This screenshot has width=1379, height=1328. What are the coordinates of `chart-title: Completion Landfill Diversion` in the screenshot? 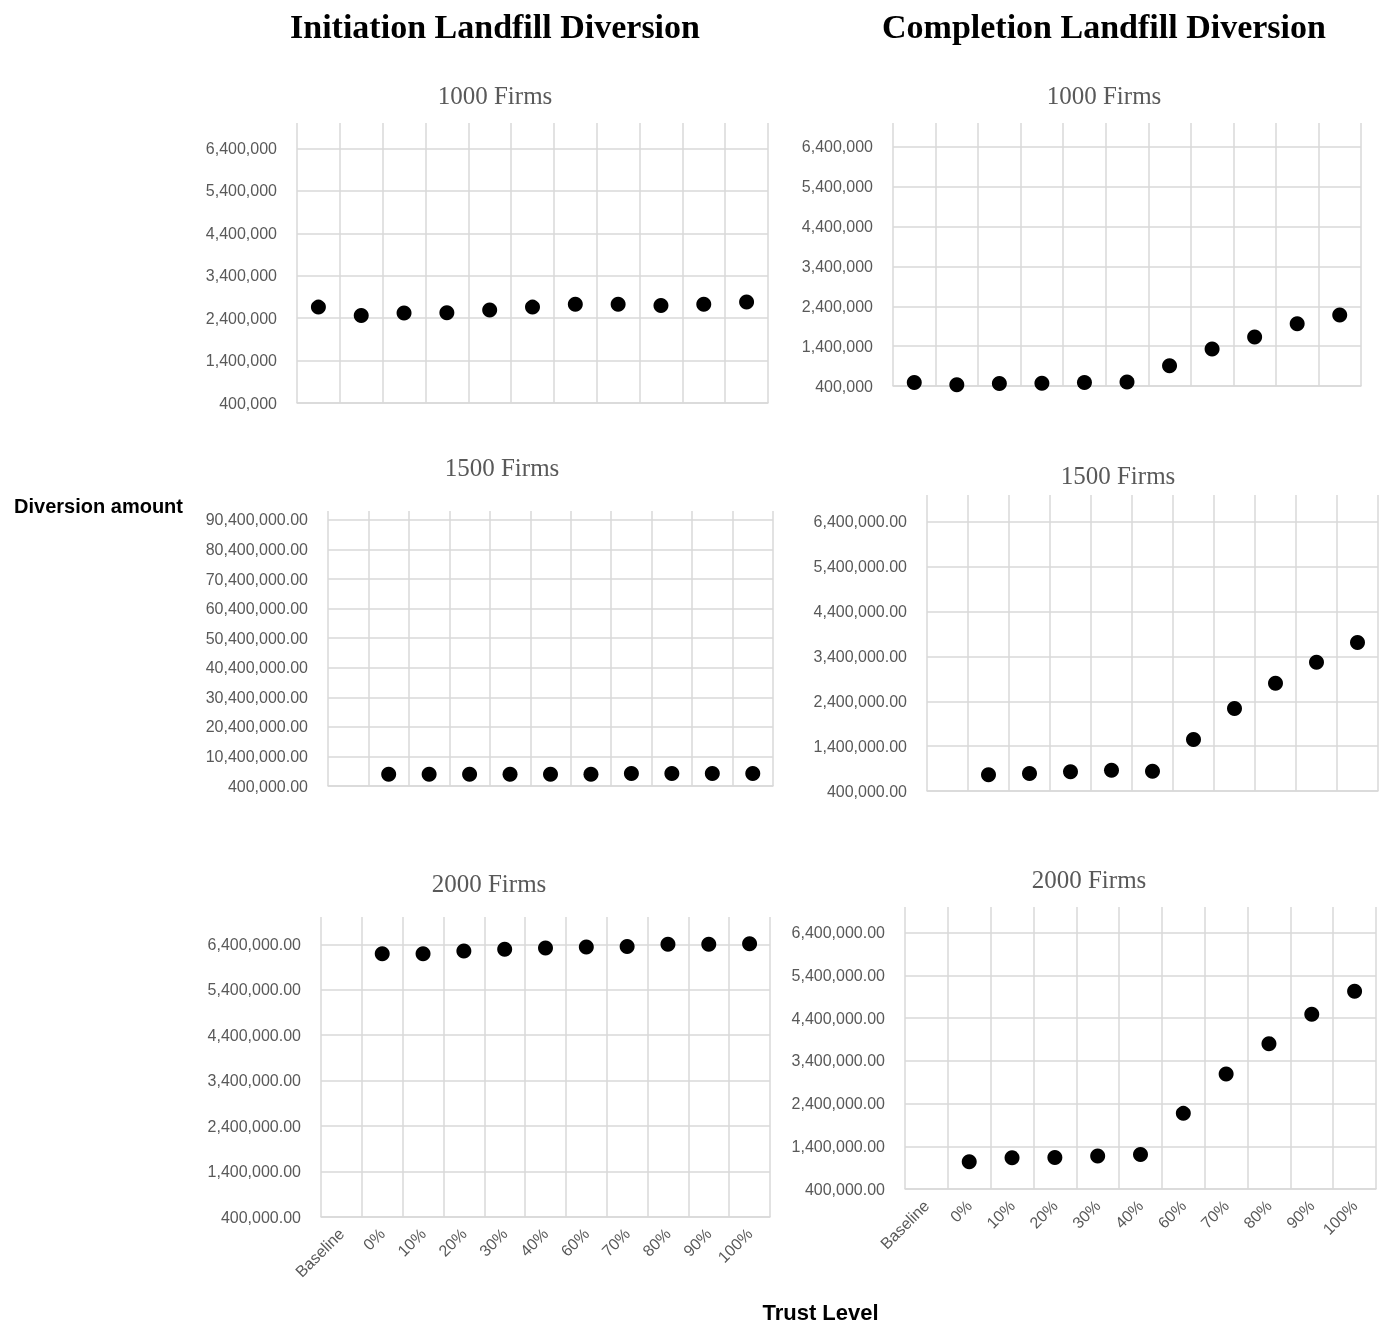 It's located at (1104, 26).